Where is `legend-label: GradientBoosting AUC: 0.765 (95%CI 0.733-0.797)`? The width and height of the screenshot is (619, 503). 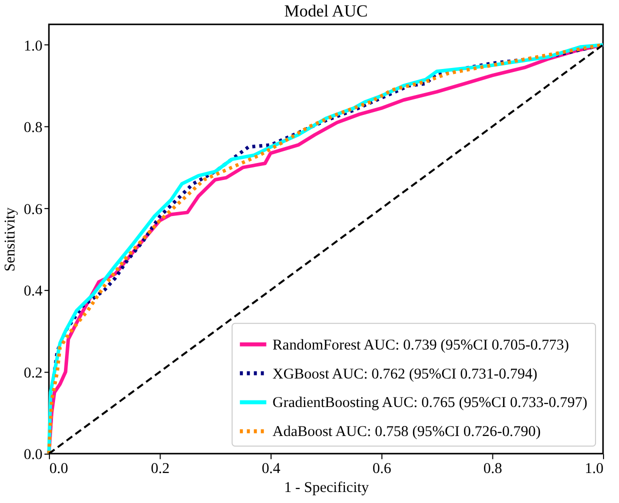
legend-label: GradientBoosting AUC: 0.765 (95%CI 0.733-0.797) is located at coordinates (430, 403).